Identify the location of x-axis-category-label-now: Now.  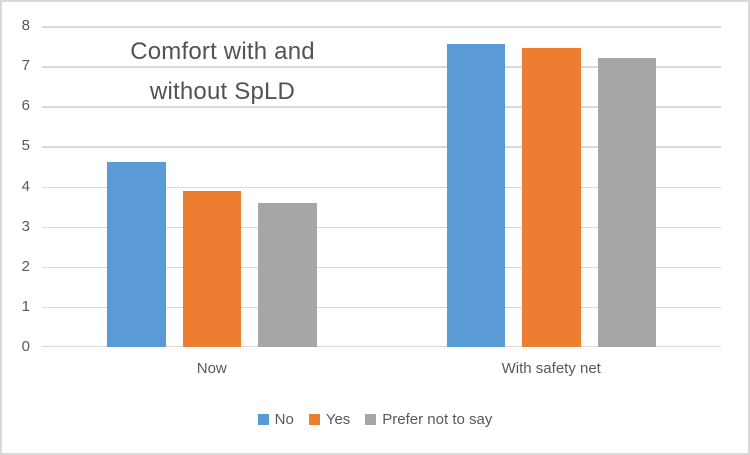
(211, 368).